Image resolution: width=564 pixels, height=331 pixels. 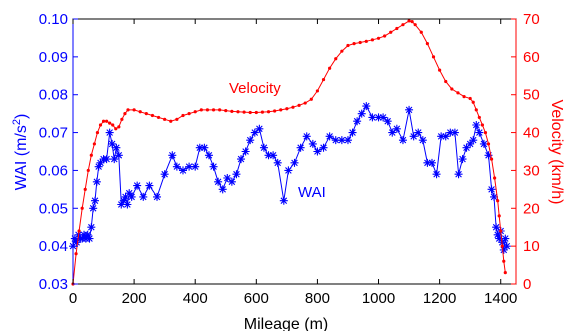 I want to click on right-tick-label: 30, so click(x=531, y=170).